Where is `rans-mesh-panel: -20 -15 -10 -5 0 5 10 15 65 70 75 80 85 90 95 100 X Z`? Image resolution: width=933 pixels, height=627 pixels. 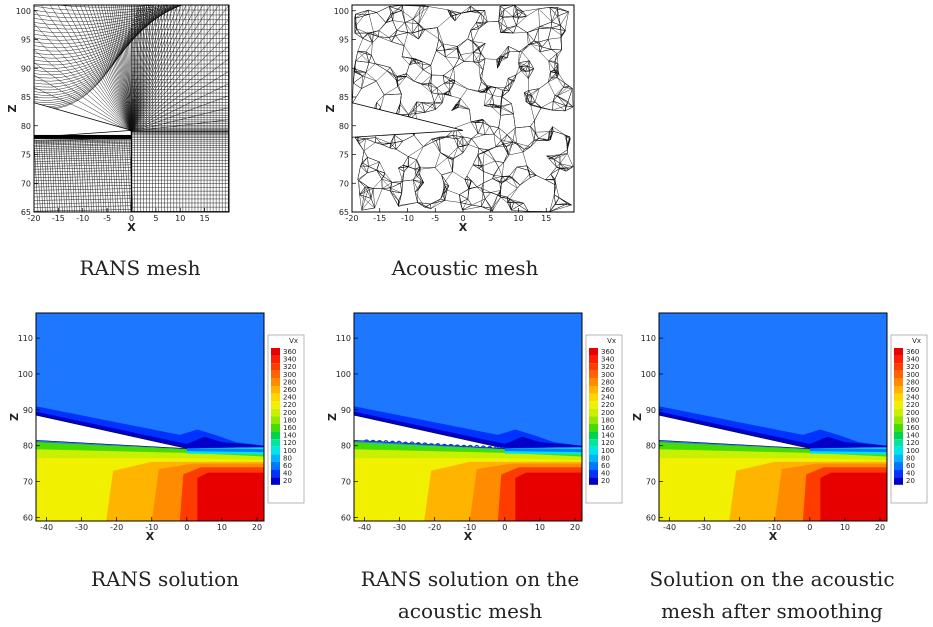 rans-mesh-panel: -20 -15 -10 -5 0 5 10 15 65 70 75 80 85 90 95 100 X Z is located at coordinates (117, 120).